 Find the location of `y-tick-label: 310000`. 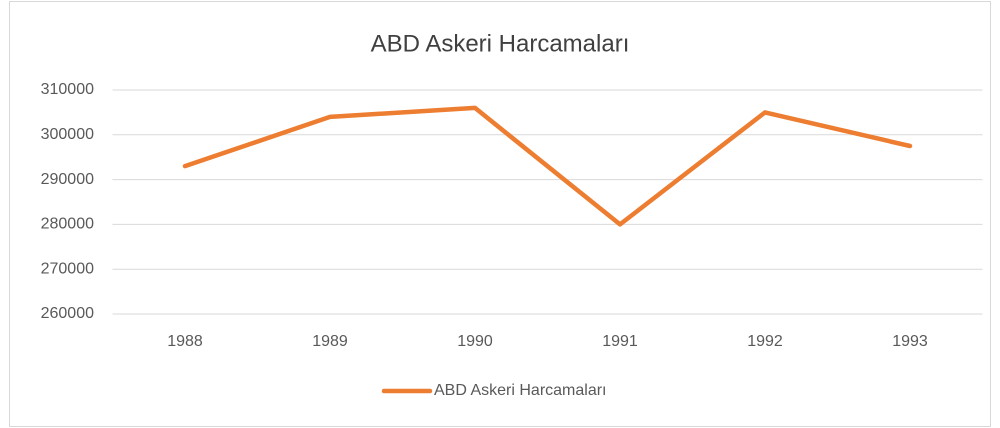

y-tick-label: 310000 is located at coordinates (67, 89).